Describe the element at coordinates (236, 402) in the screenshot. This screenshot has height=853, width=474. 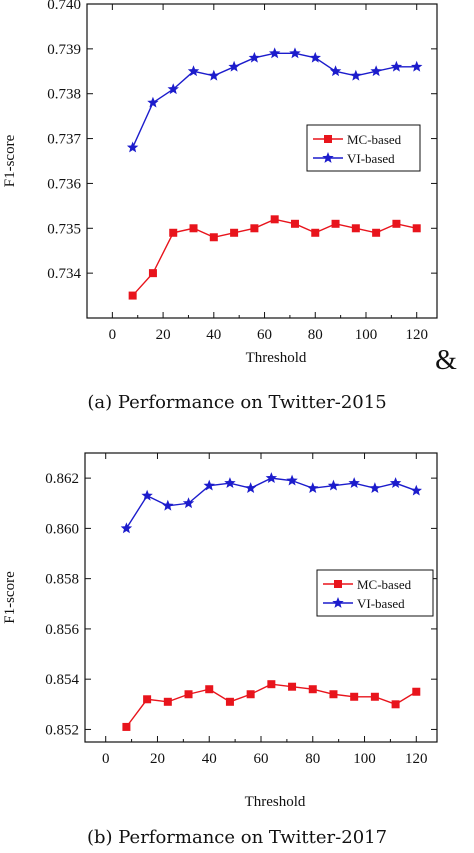
I see `figure-caption: (a) Performance on Twitter-2015` at that location.